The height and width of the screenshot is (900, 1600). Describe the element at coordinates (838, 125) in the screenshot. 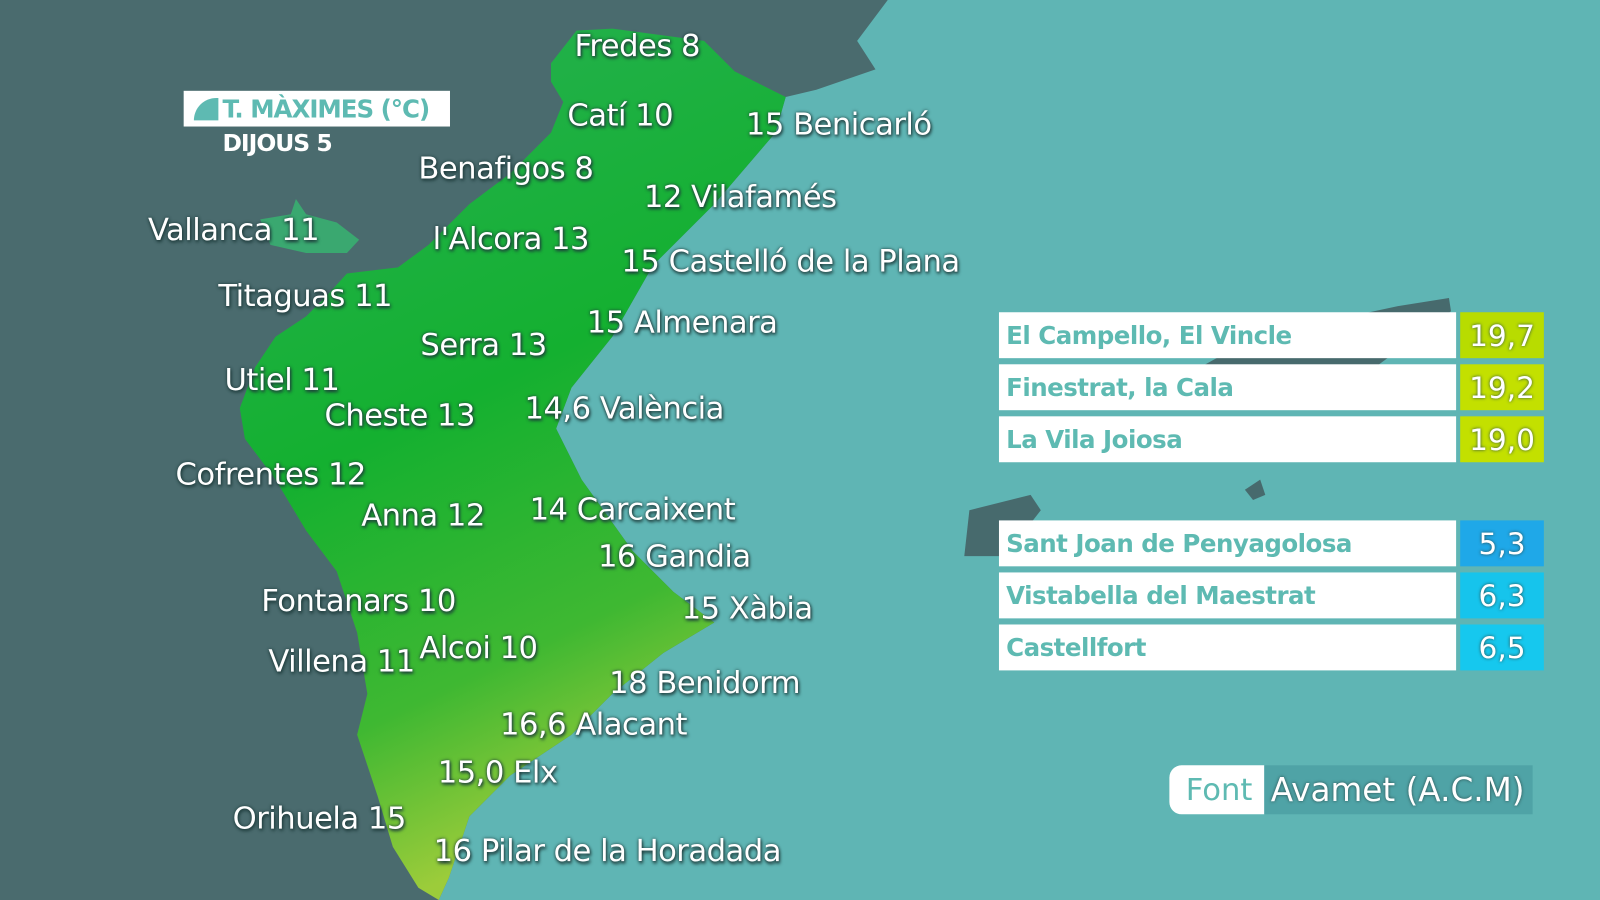

I see `city-label: 15 Benicarló` at that location.